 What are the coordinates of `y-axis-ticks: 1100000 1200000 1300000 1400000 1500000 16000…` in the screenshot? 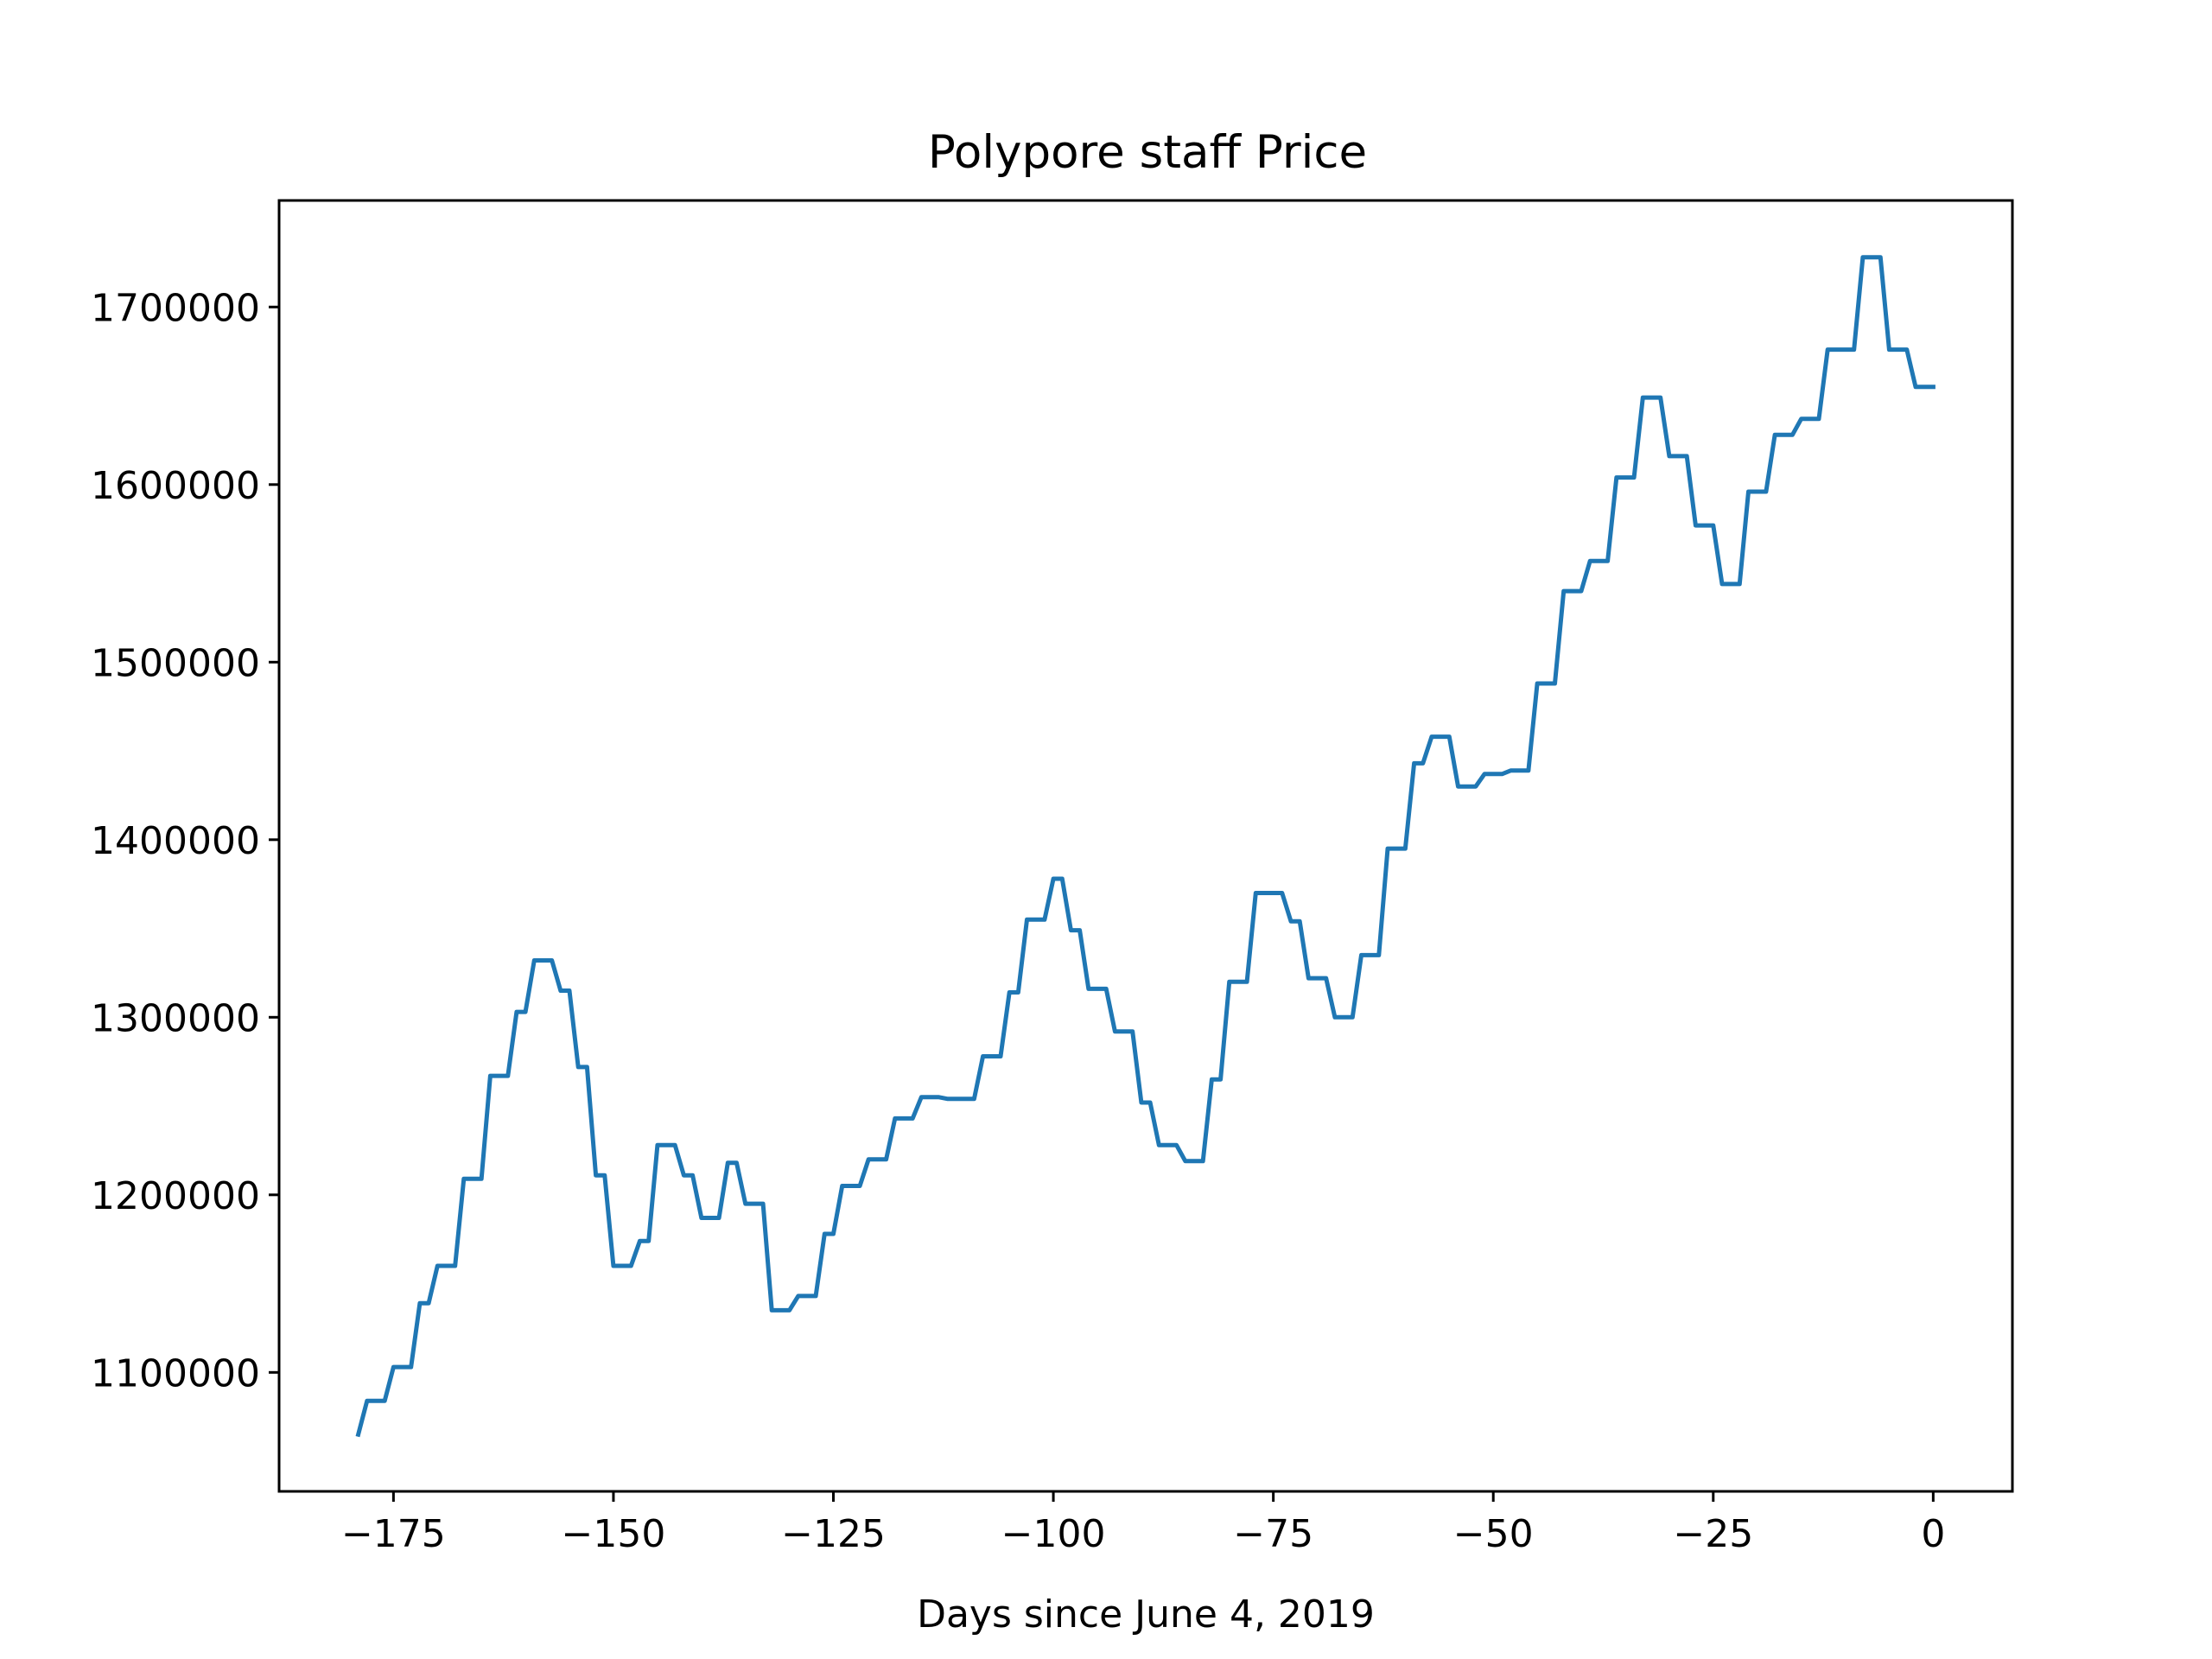 It's located at (185, 840).